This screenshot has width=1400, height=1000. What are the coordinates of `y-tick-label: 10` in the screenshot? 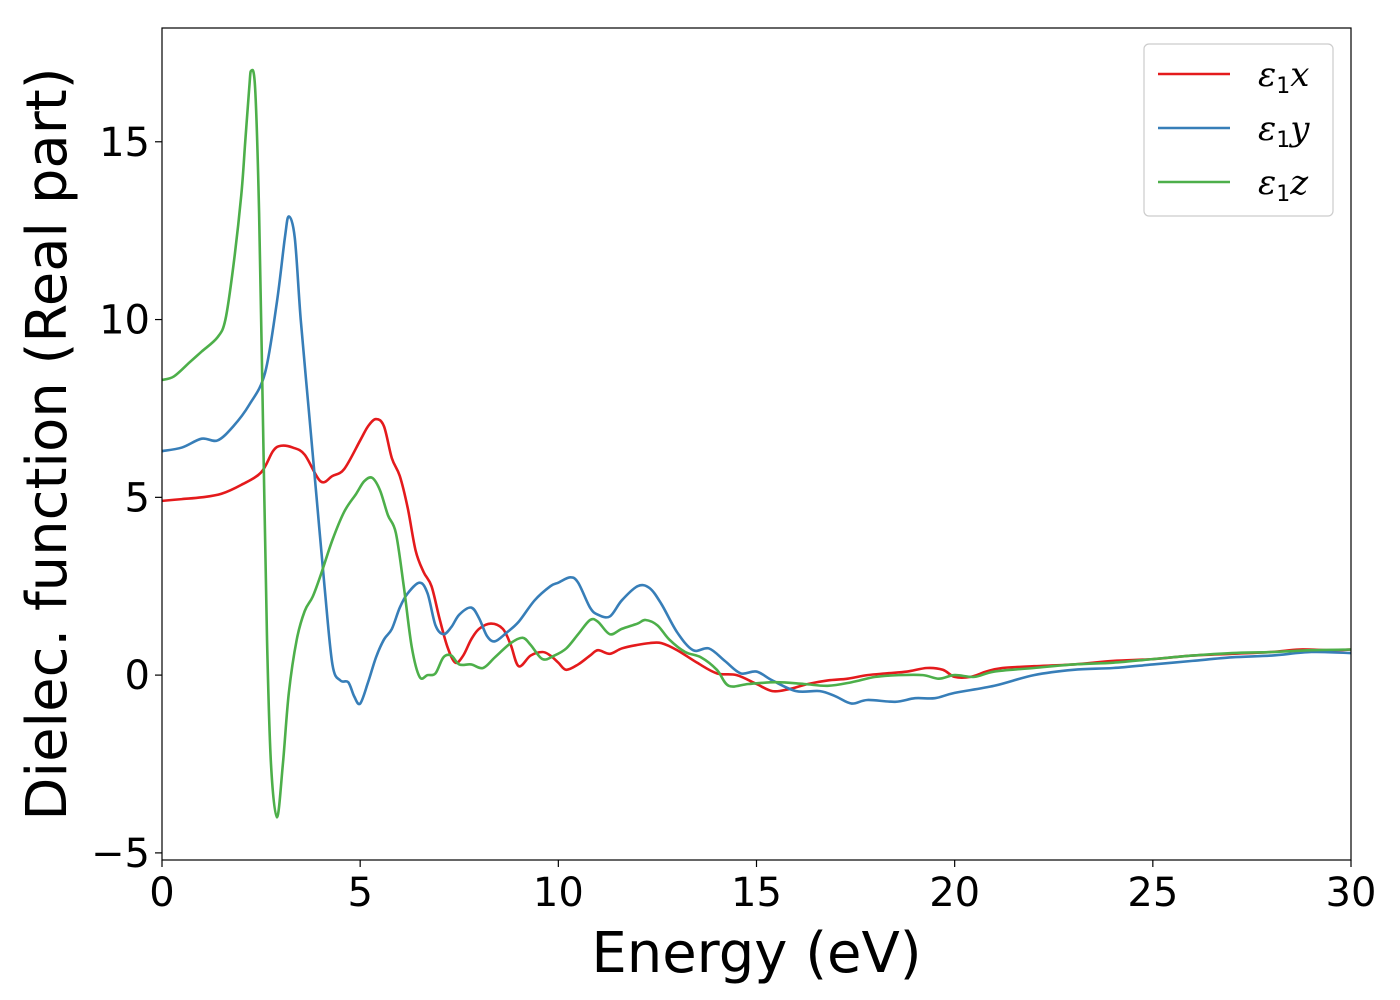 It's located at (124, 321).